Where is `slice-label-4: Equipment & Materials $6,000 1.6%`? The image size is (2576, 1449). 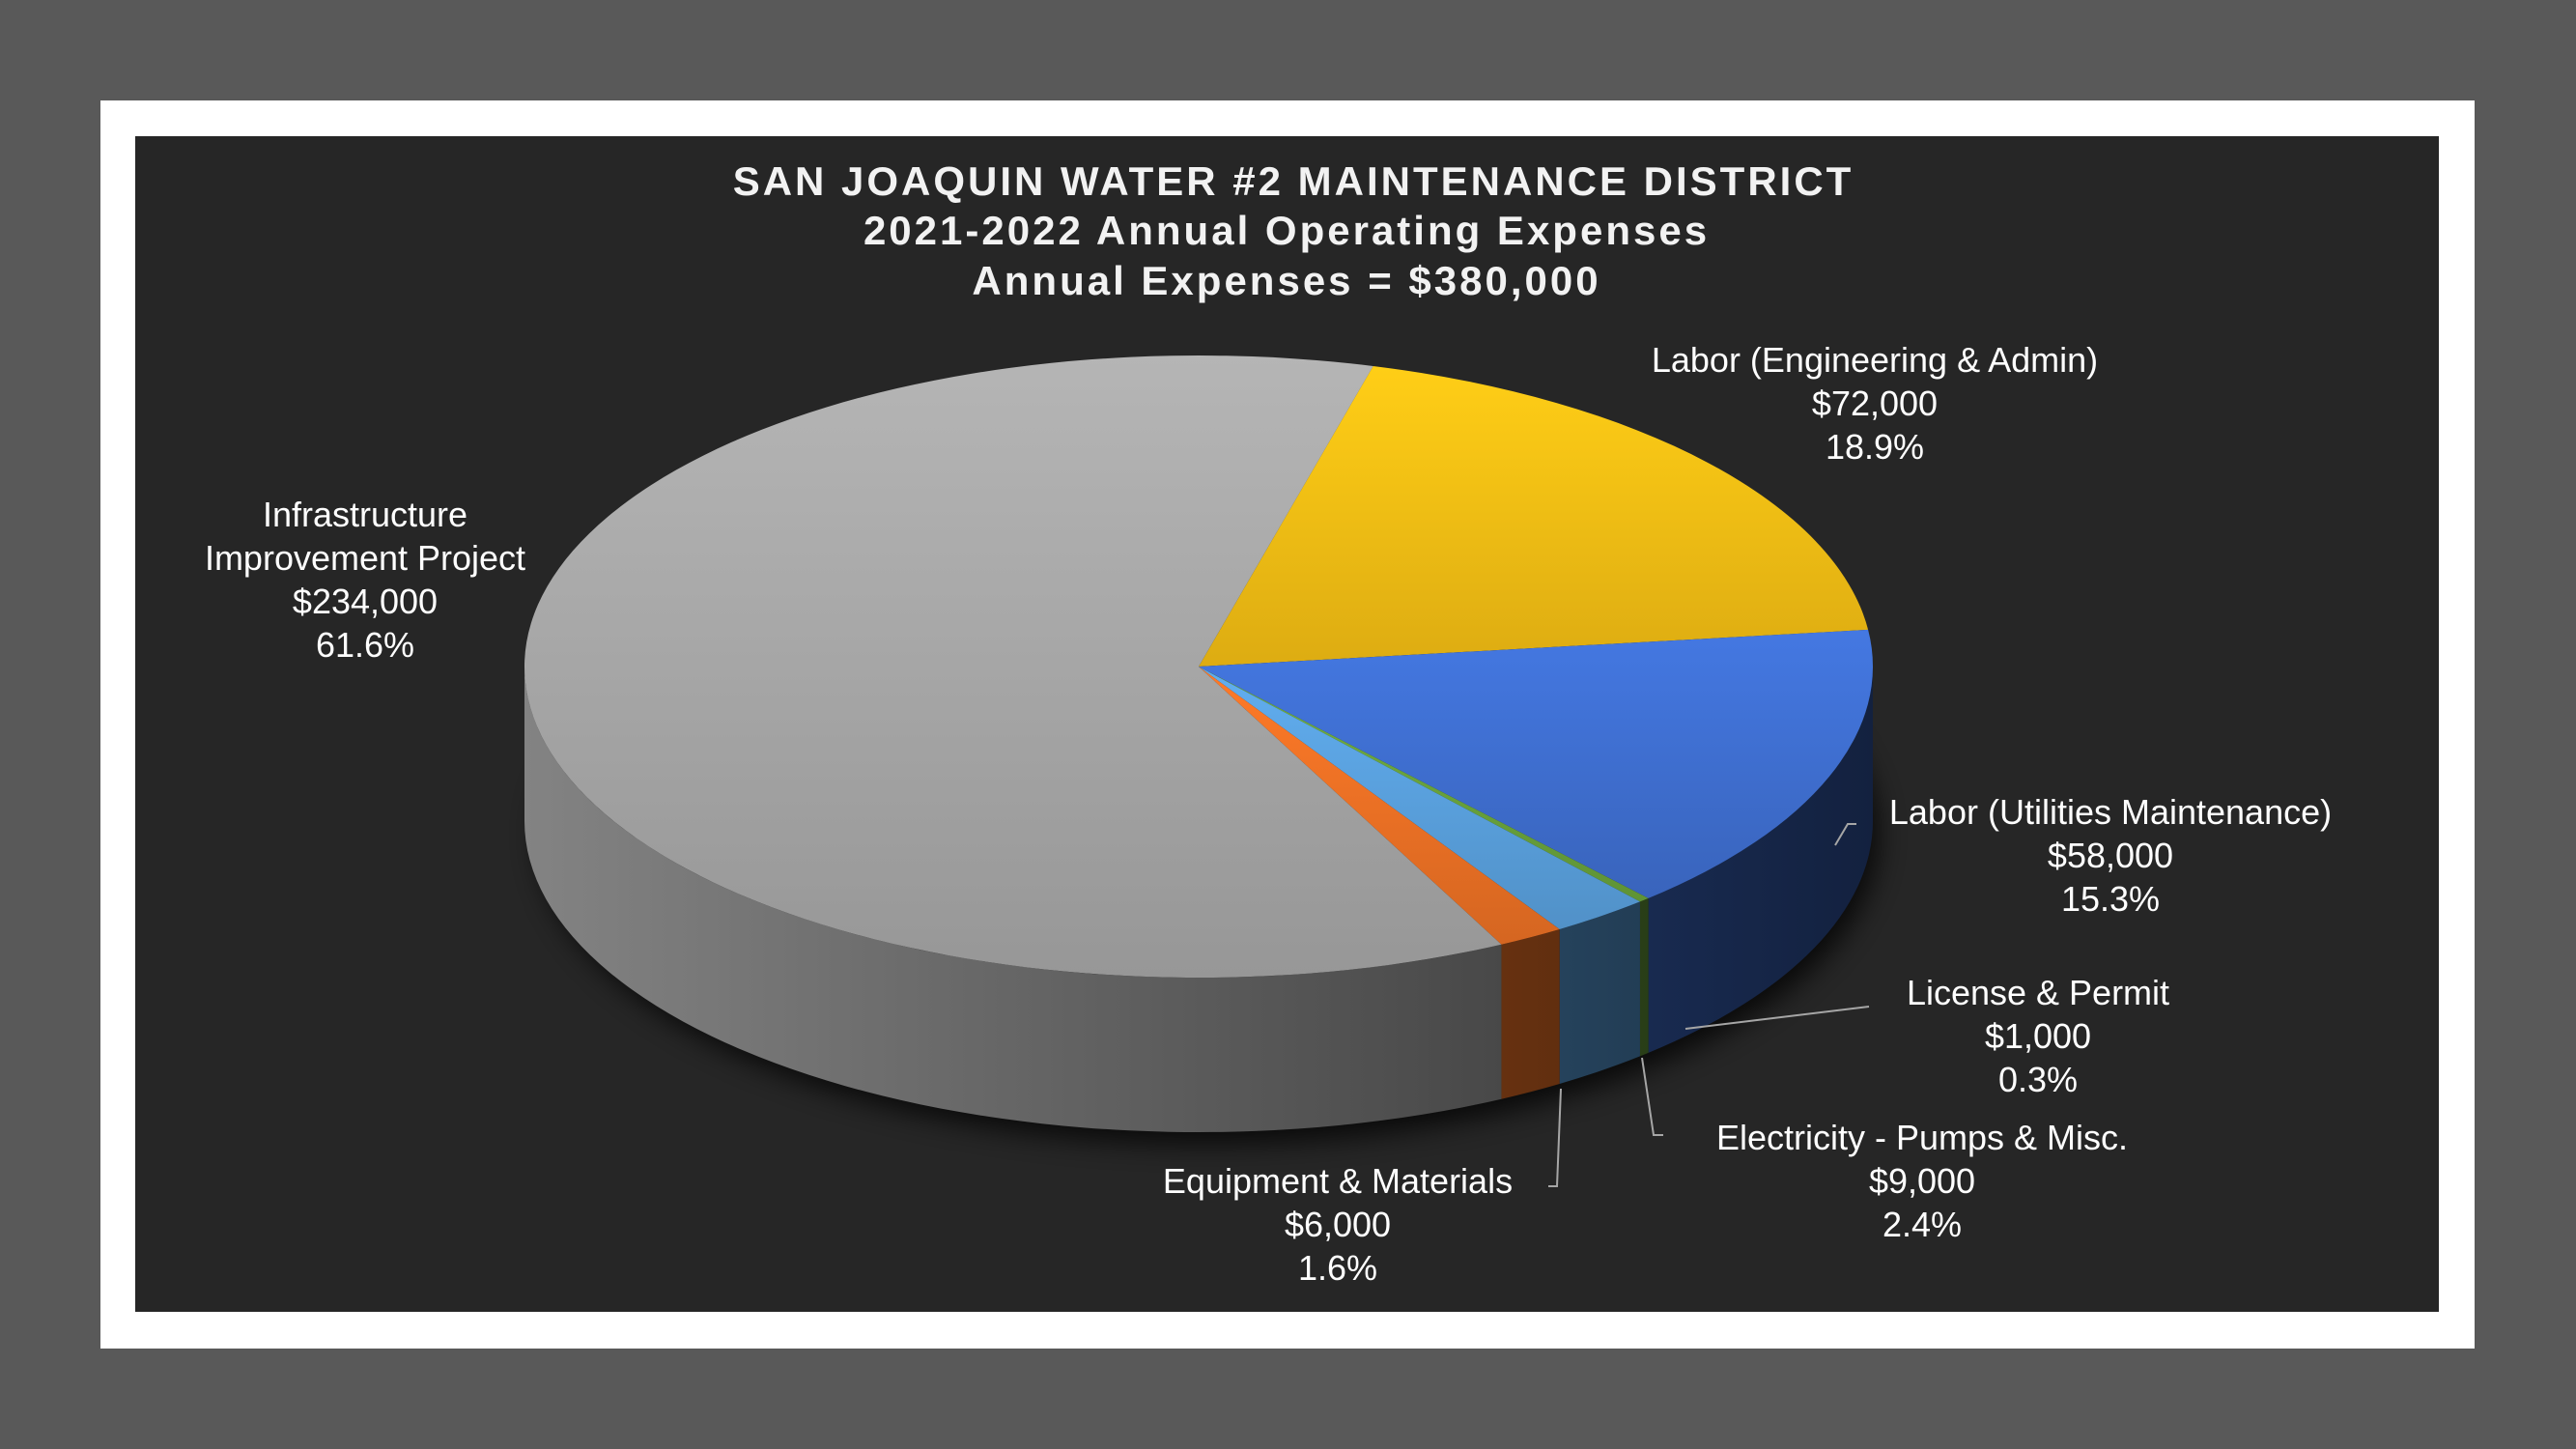
slice-label-4: Equipment & Materials $6,000 1.6% is located at coordinates (1338, 1224).